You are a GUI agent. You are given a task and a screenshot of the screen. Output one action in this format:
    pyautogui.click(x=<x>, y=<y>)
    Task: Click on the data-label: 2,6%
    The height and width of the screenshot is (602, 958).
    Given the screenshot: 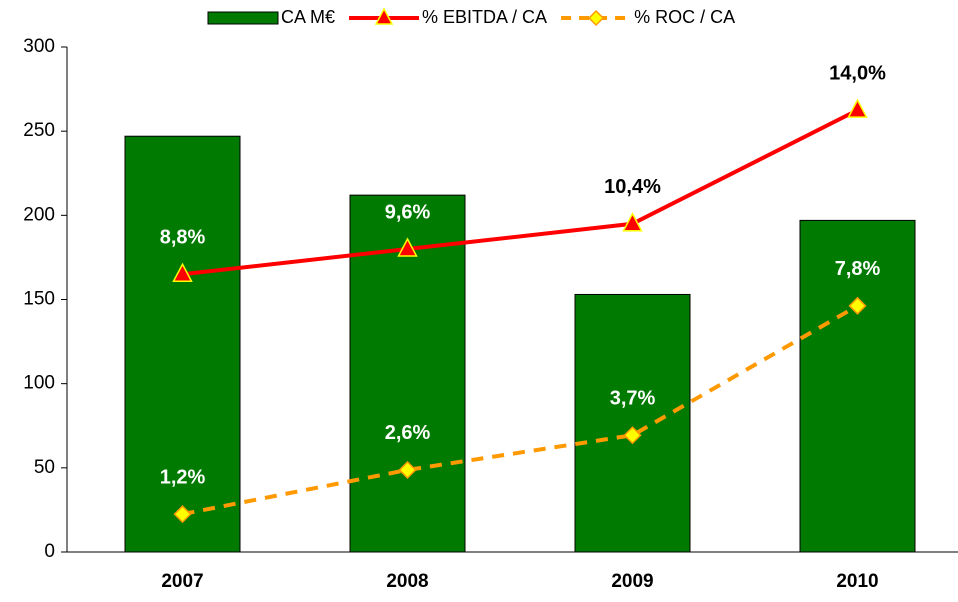 What is the action you would take?
    pyautogui.click(x=408, y=433)
    